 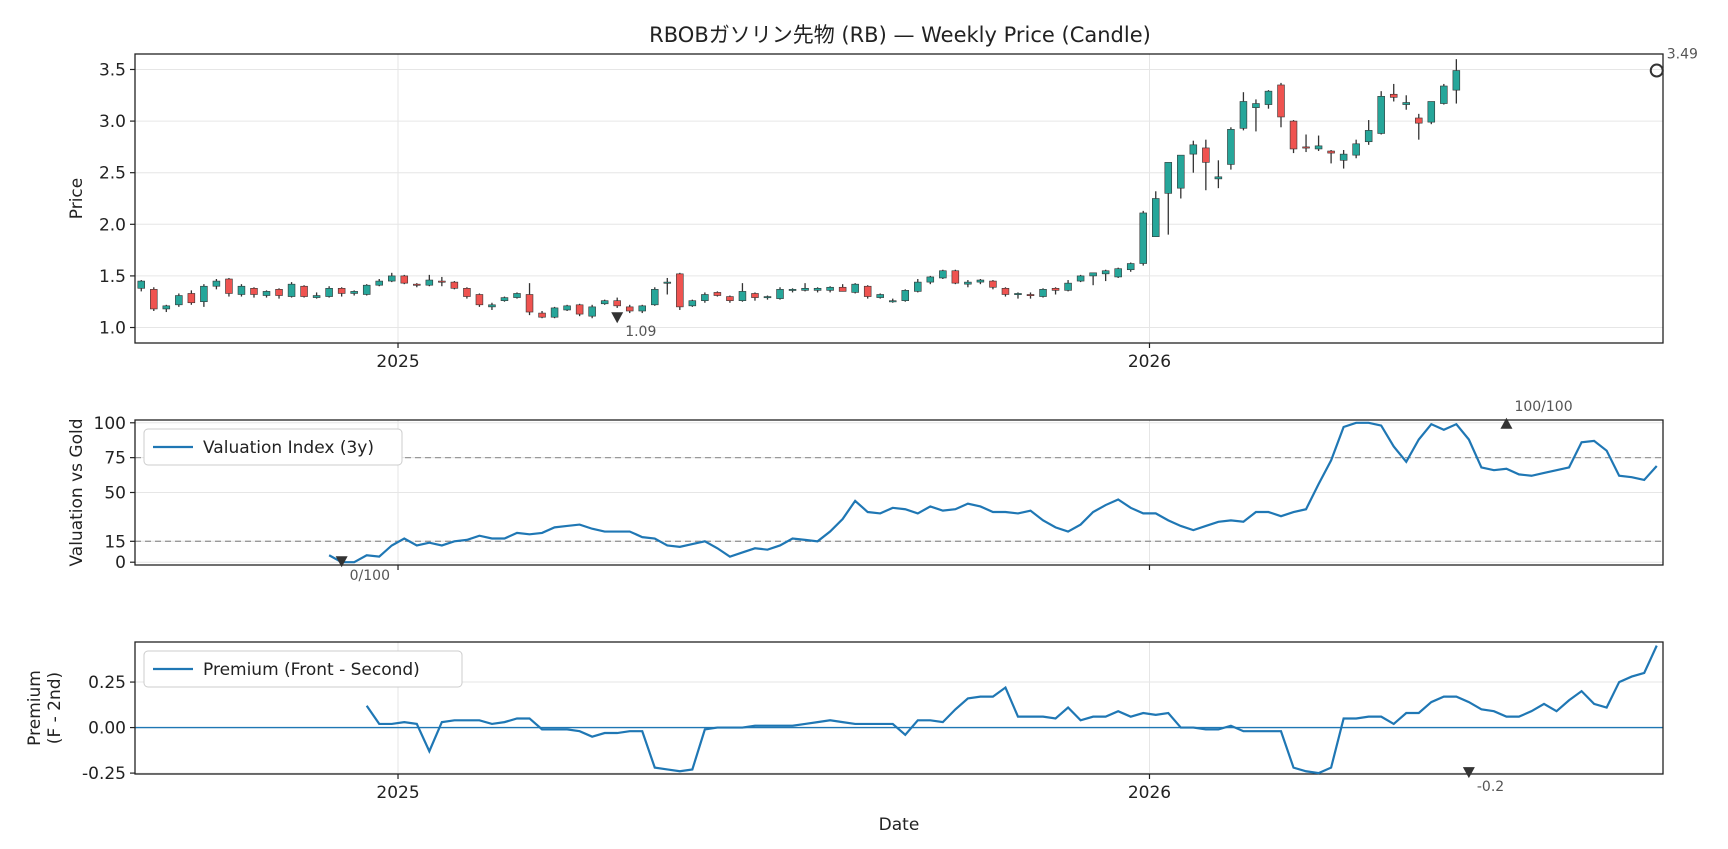 I want to click on legend: Premium (Front - Second), so click(x=303, y=669).